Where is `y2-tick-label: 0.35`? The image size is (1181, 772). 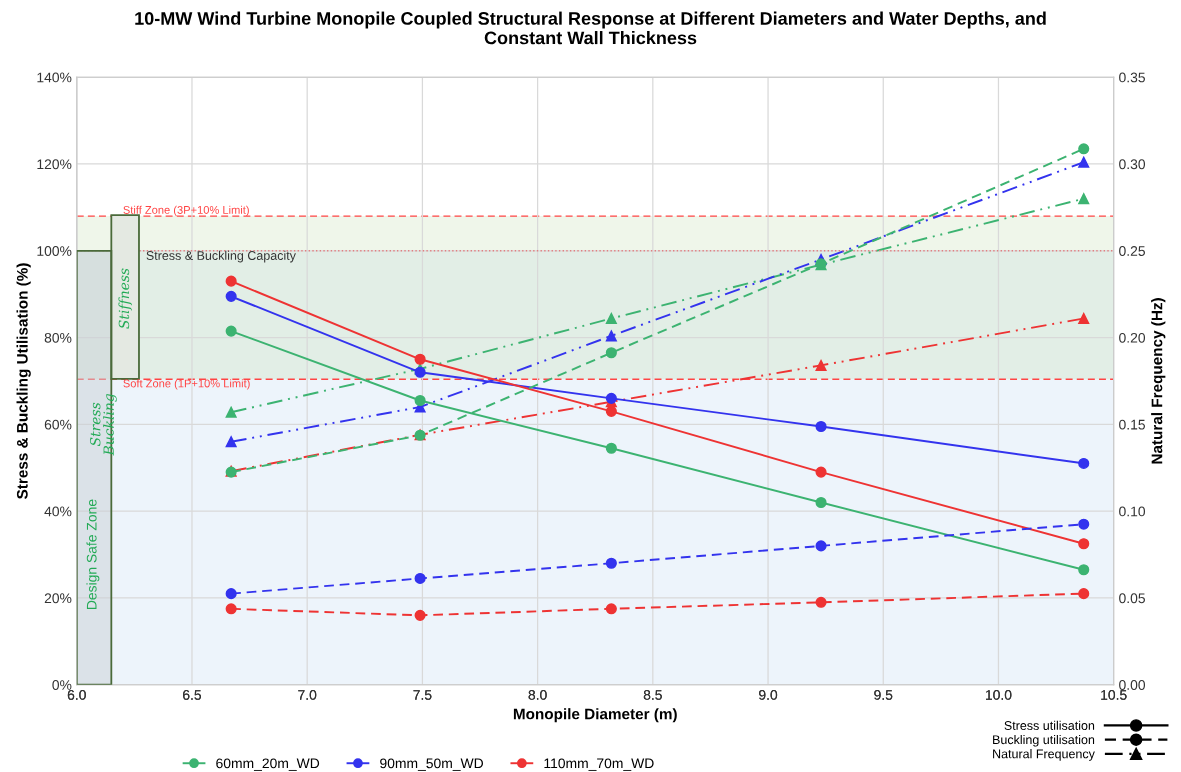
y2-tick-label: 0.35 is located at coordinates (1132, 77).